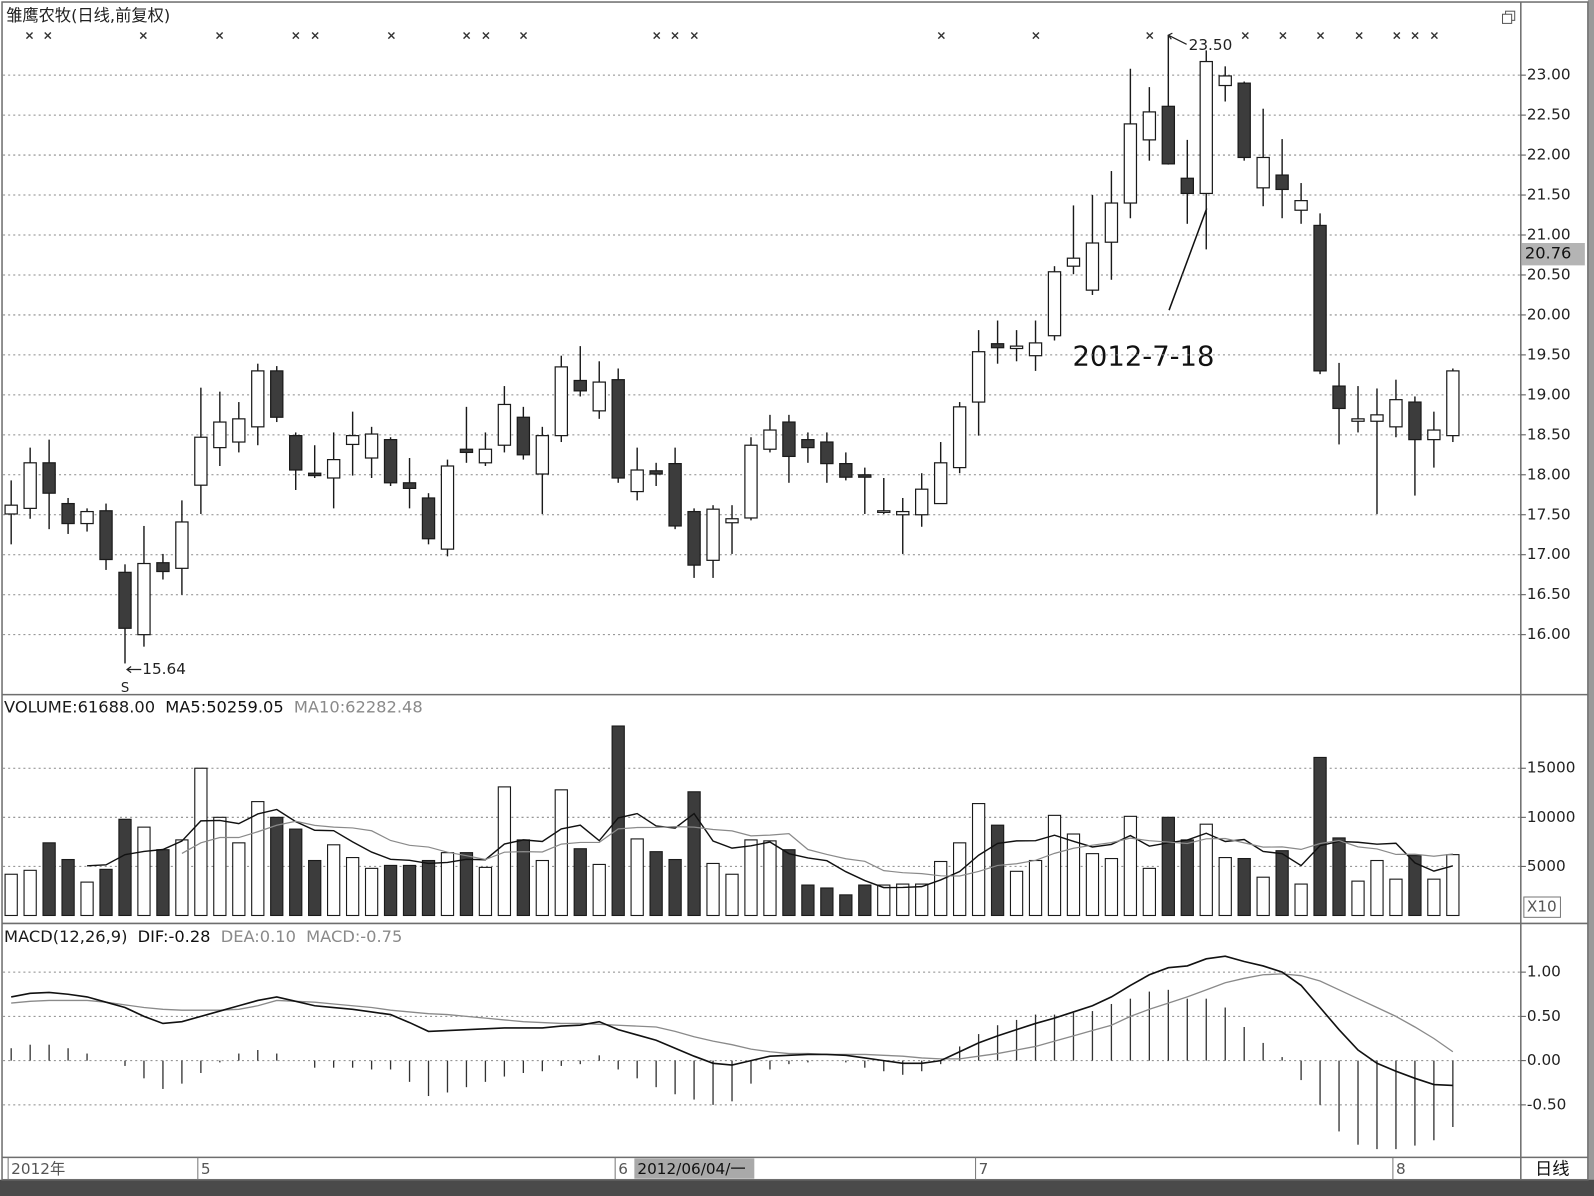  What do you see at coordinates (1549, 235) in the screenshot?
I see `y-tick-label: 21.00` at bounding box center [1549, 235].